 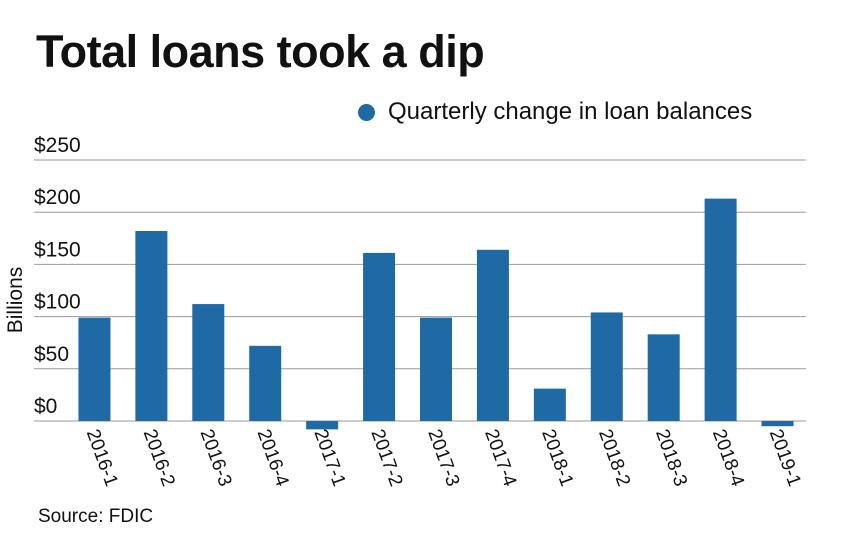 What do you see at coordinates (159, 458) in the screenshot?
I see `x-tick-label: 2016-2` at bounding box center [159, 458].